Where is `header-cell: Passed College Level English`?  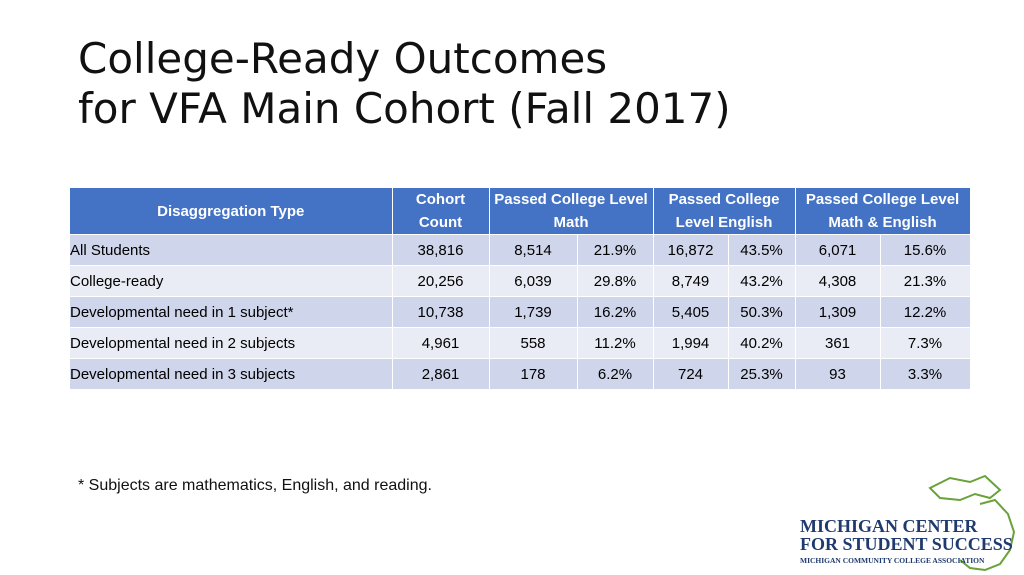
header-cell: Passed College Level English is located at coordinates (724, 211).